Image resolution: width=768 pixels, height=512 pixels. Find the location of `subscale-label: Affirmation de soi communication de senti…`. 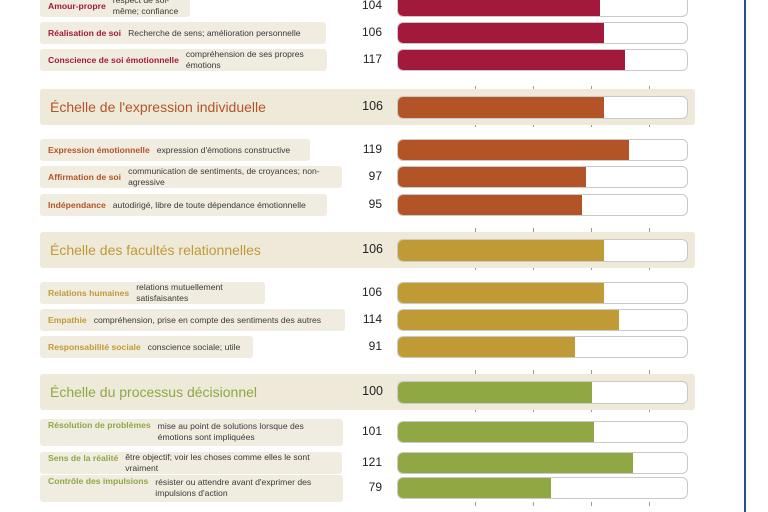

subscale-label: Affirmation de soi communication de senti… is located at coordinates (191, 177).